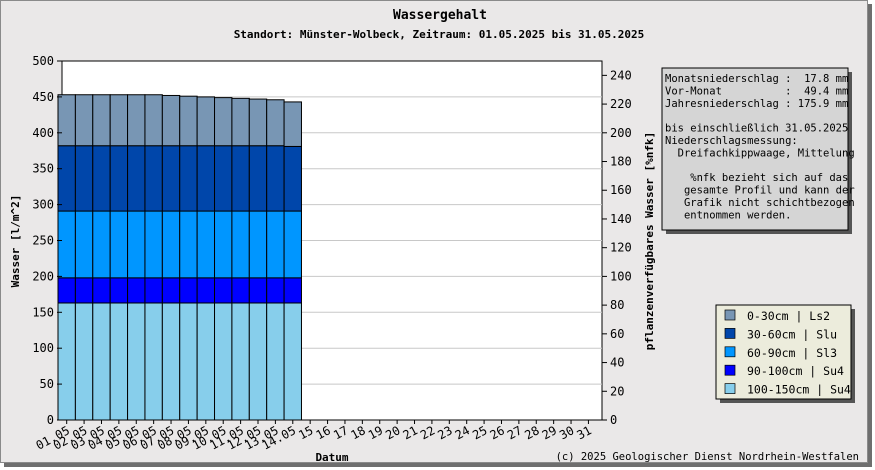  I want to click on x-tick-label: 27, so click(514, 432).